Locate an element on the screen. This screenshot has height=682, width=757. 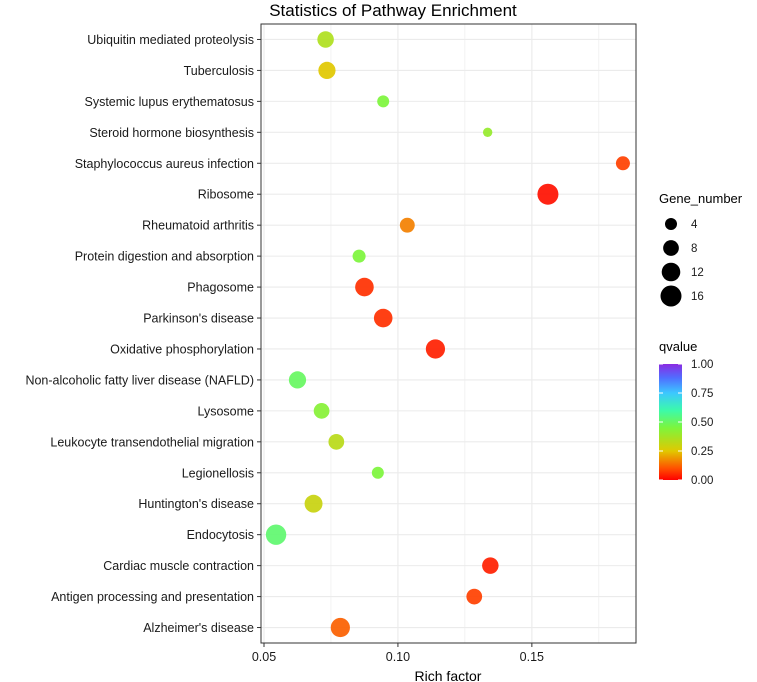
x-tick-label: 0.10 is located at coordinates (398, 657).